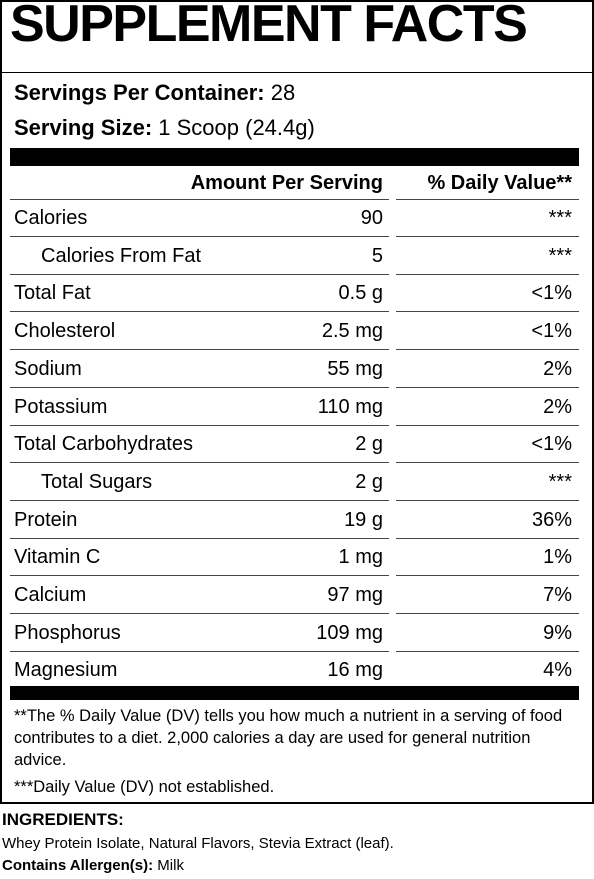  Describe the element at coordinates (57, 557) in the screenshot. I see `nutrient-name: Vitamin C` at that location.